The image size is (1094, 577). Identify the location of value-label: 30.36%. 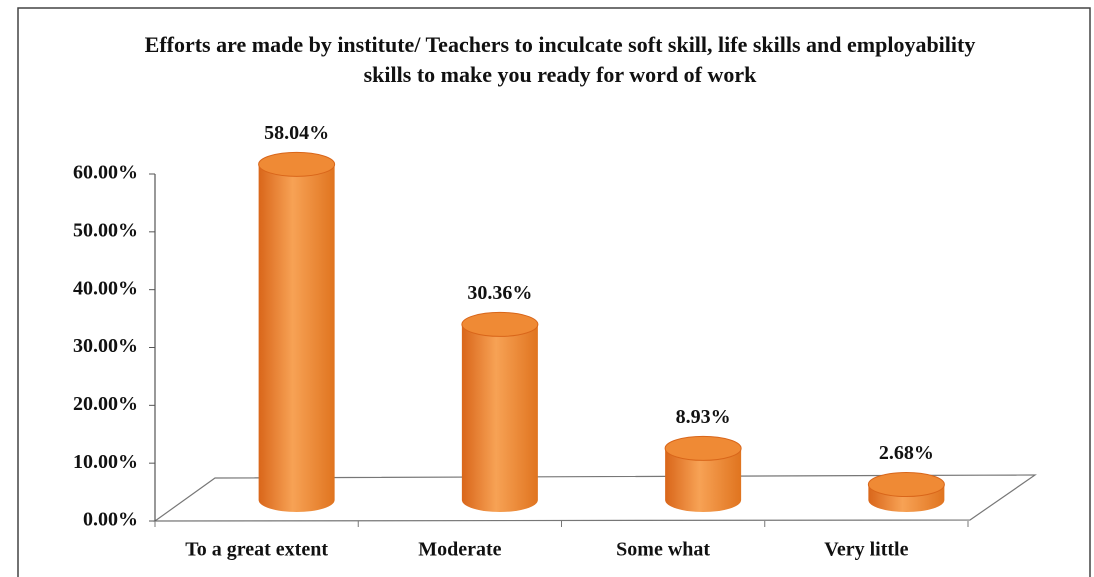
(499, 293).